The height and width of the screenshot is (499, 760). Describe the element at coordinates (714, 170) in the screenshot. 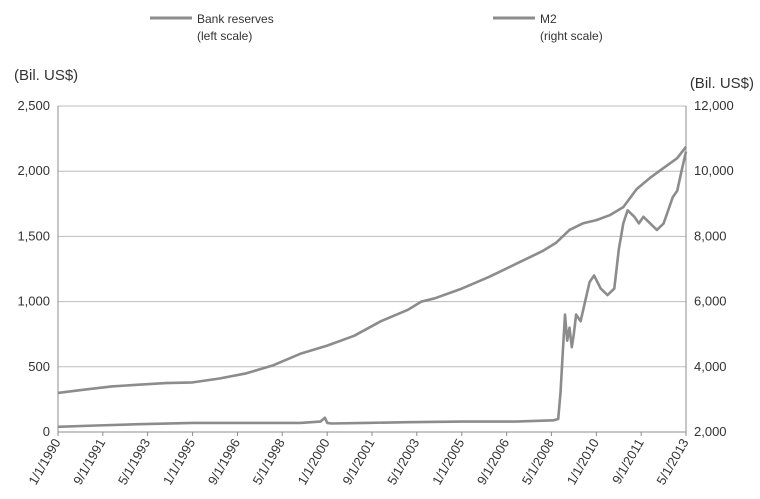

I see `right-tick-label: 10,000` at that location.